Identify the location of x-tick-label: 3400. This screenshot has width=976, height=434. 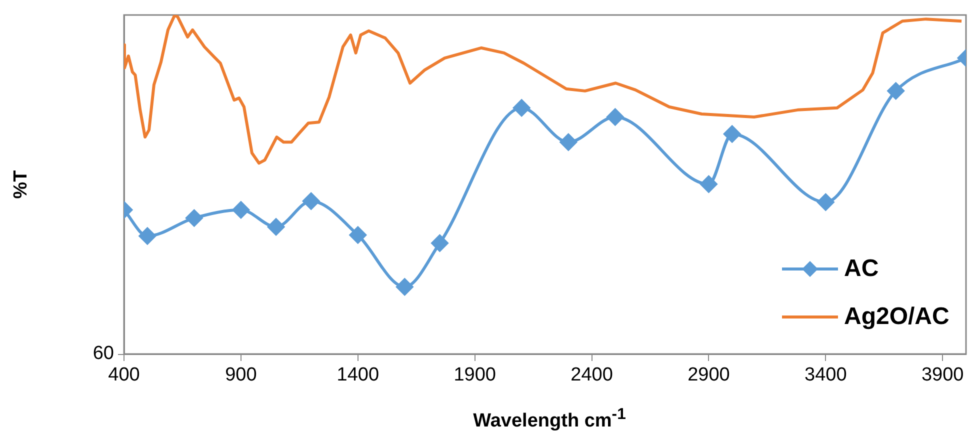
(825, 375).